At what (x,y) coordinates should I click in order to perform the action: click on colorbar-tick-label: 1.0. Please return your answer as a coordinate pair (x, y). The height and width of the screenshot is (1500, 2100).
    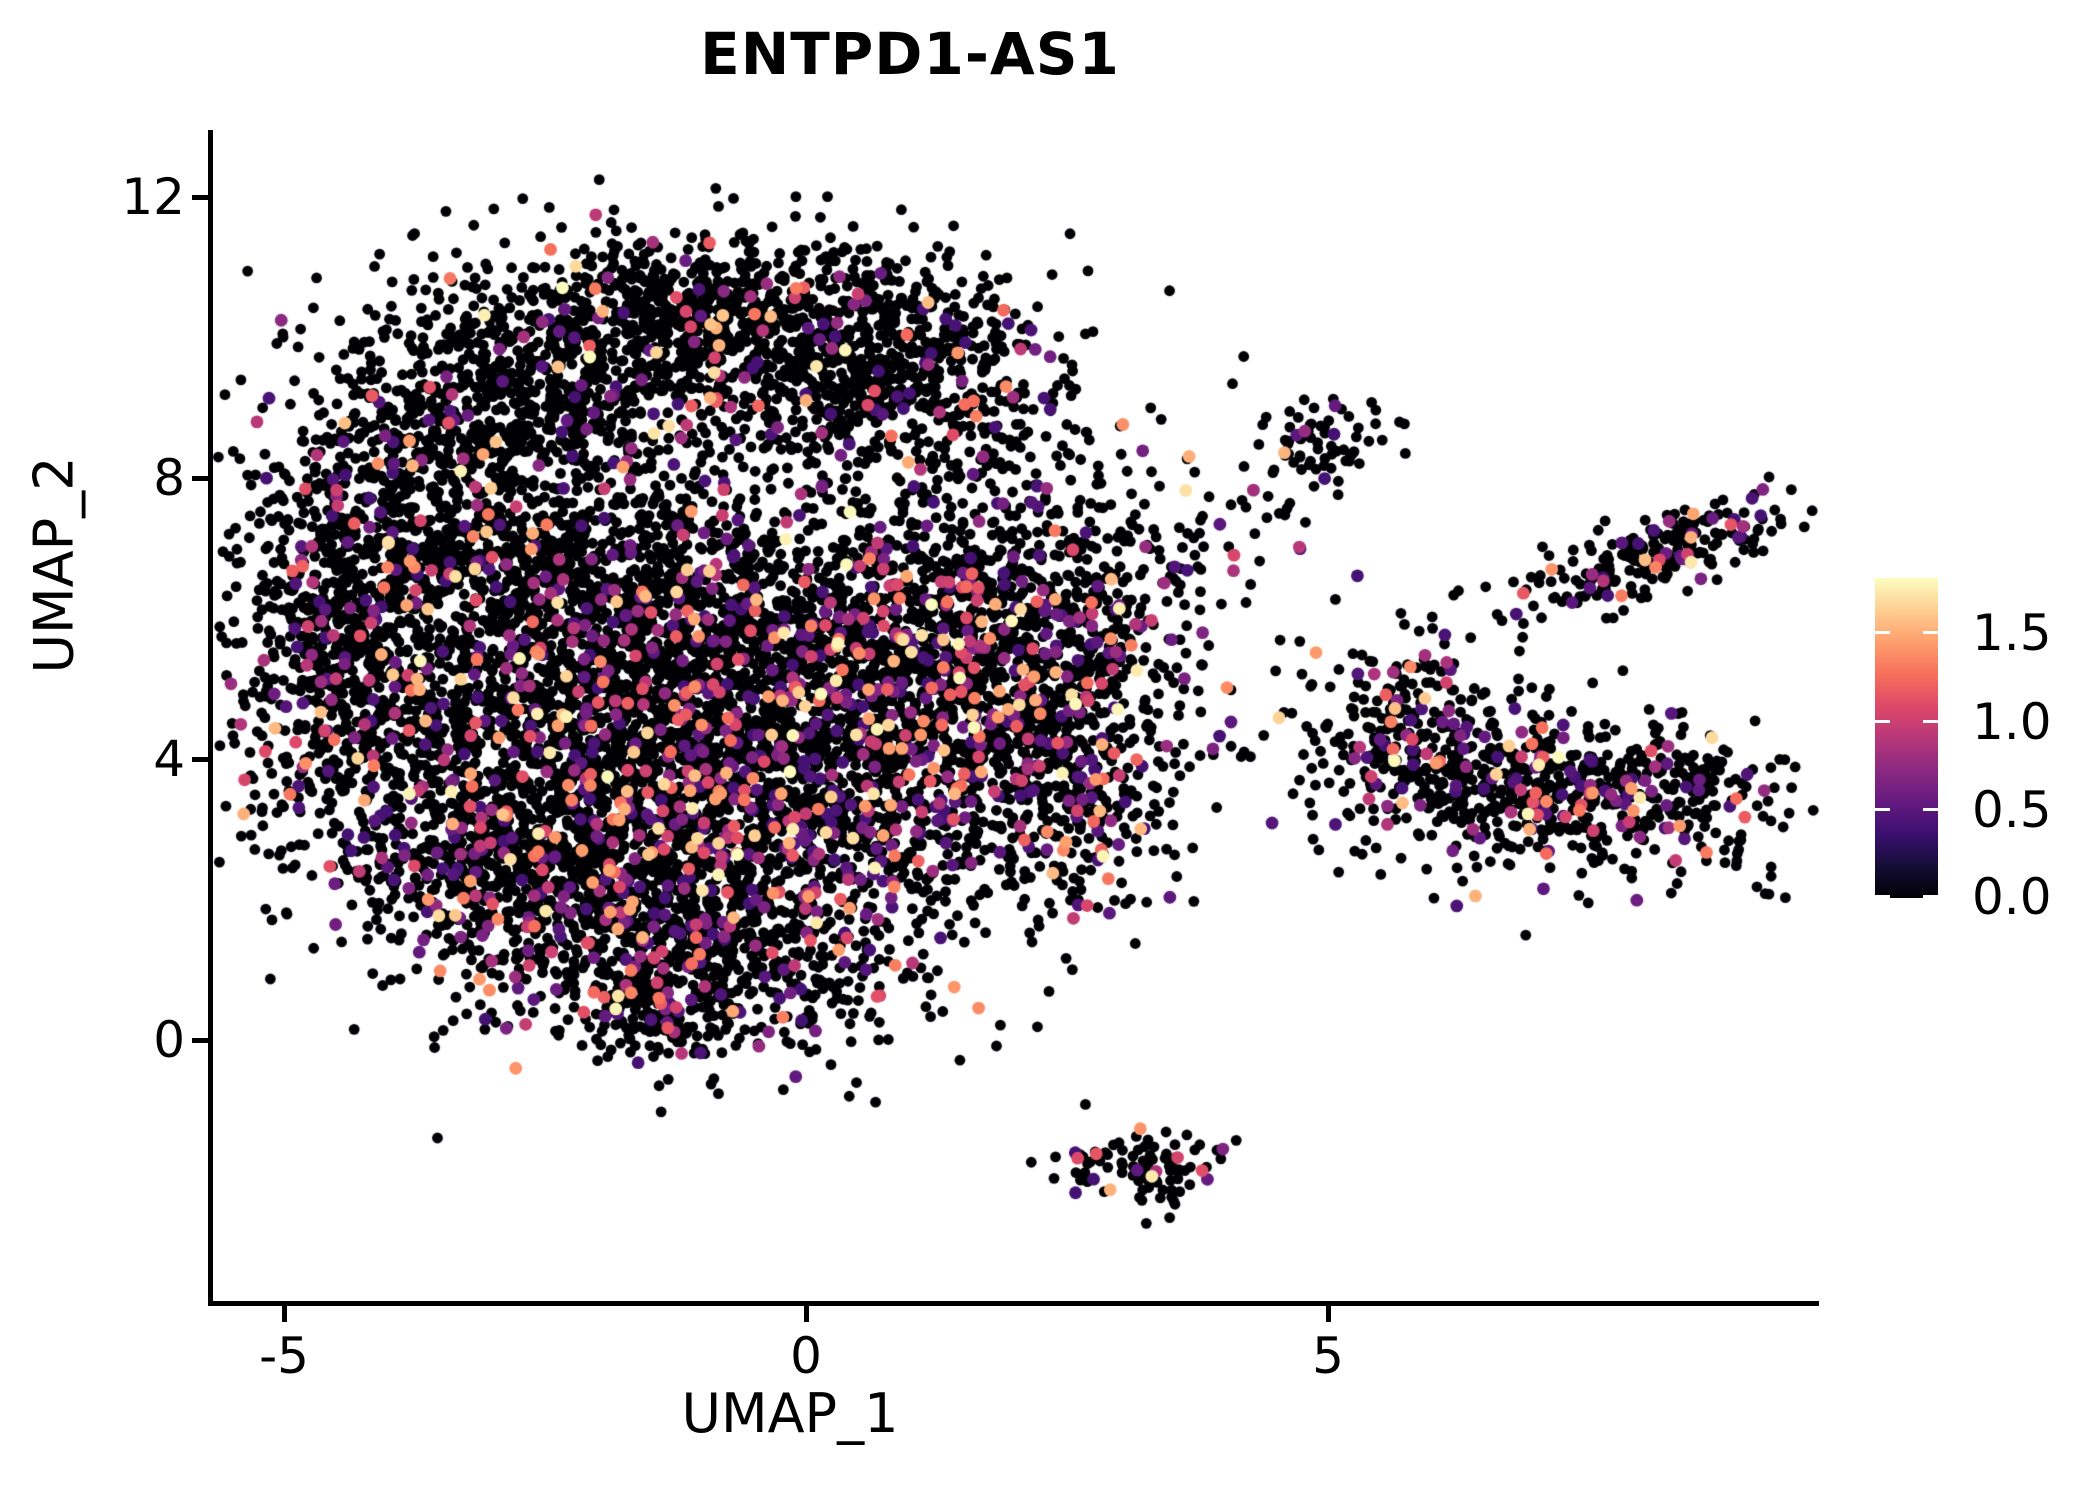
    Looking at the image, I should click on (2012, 721).